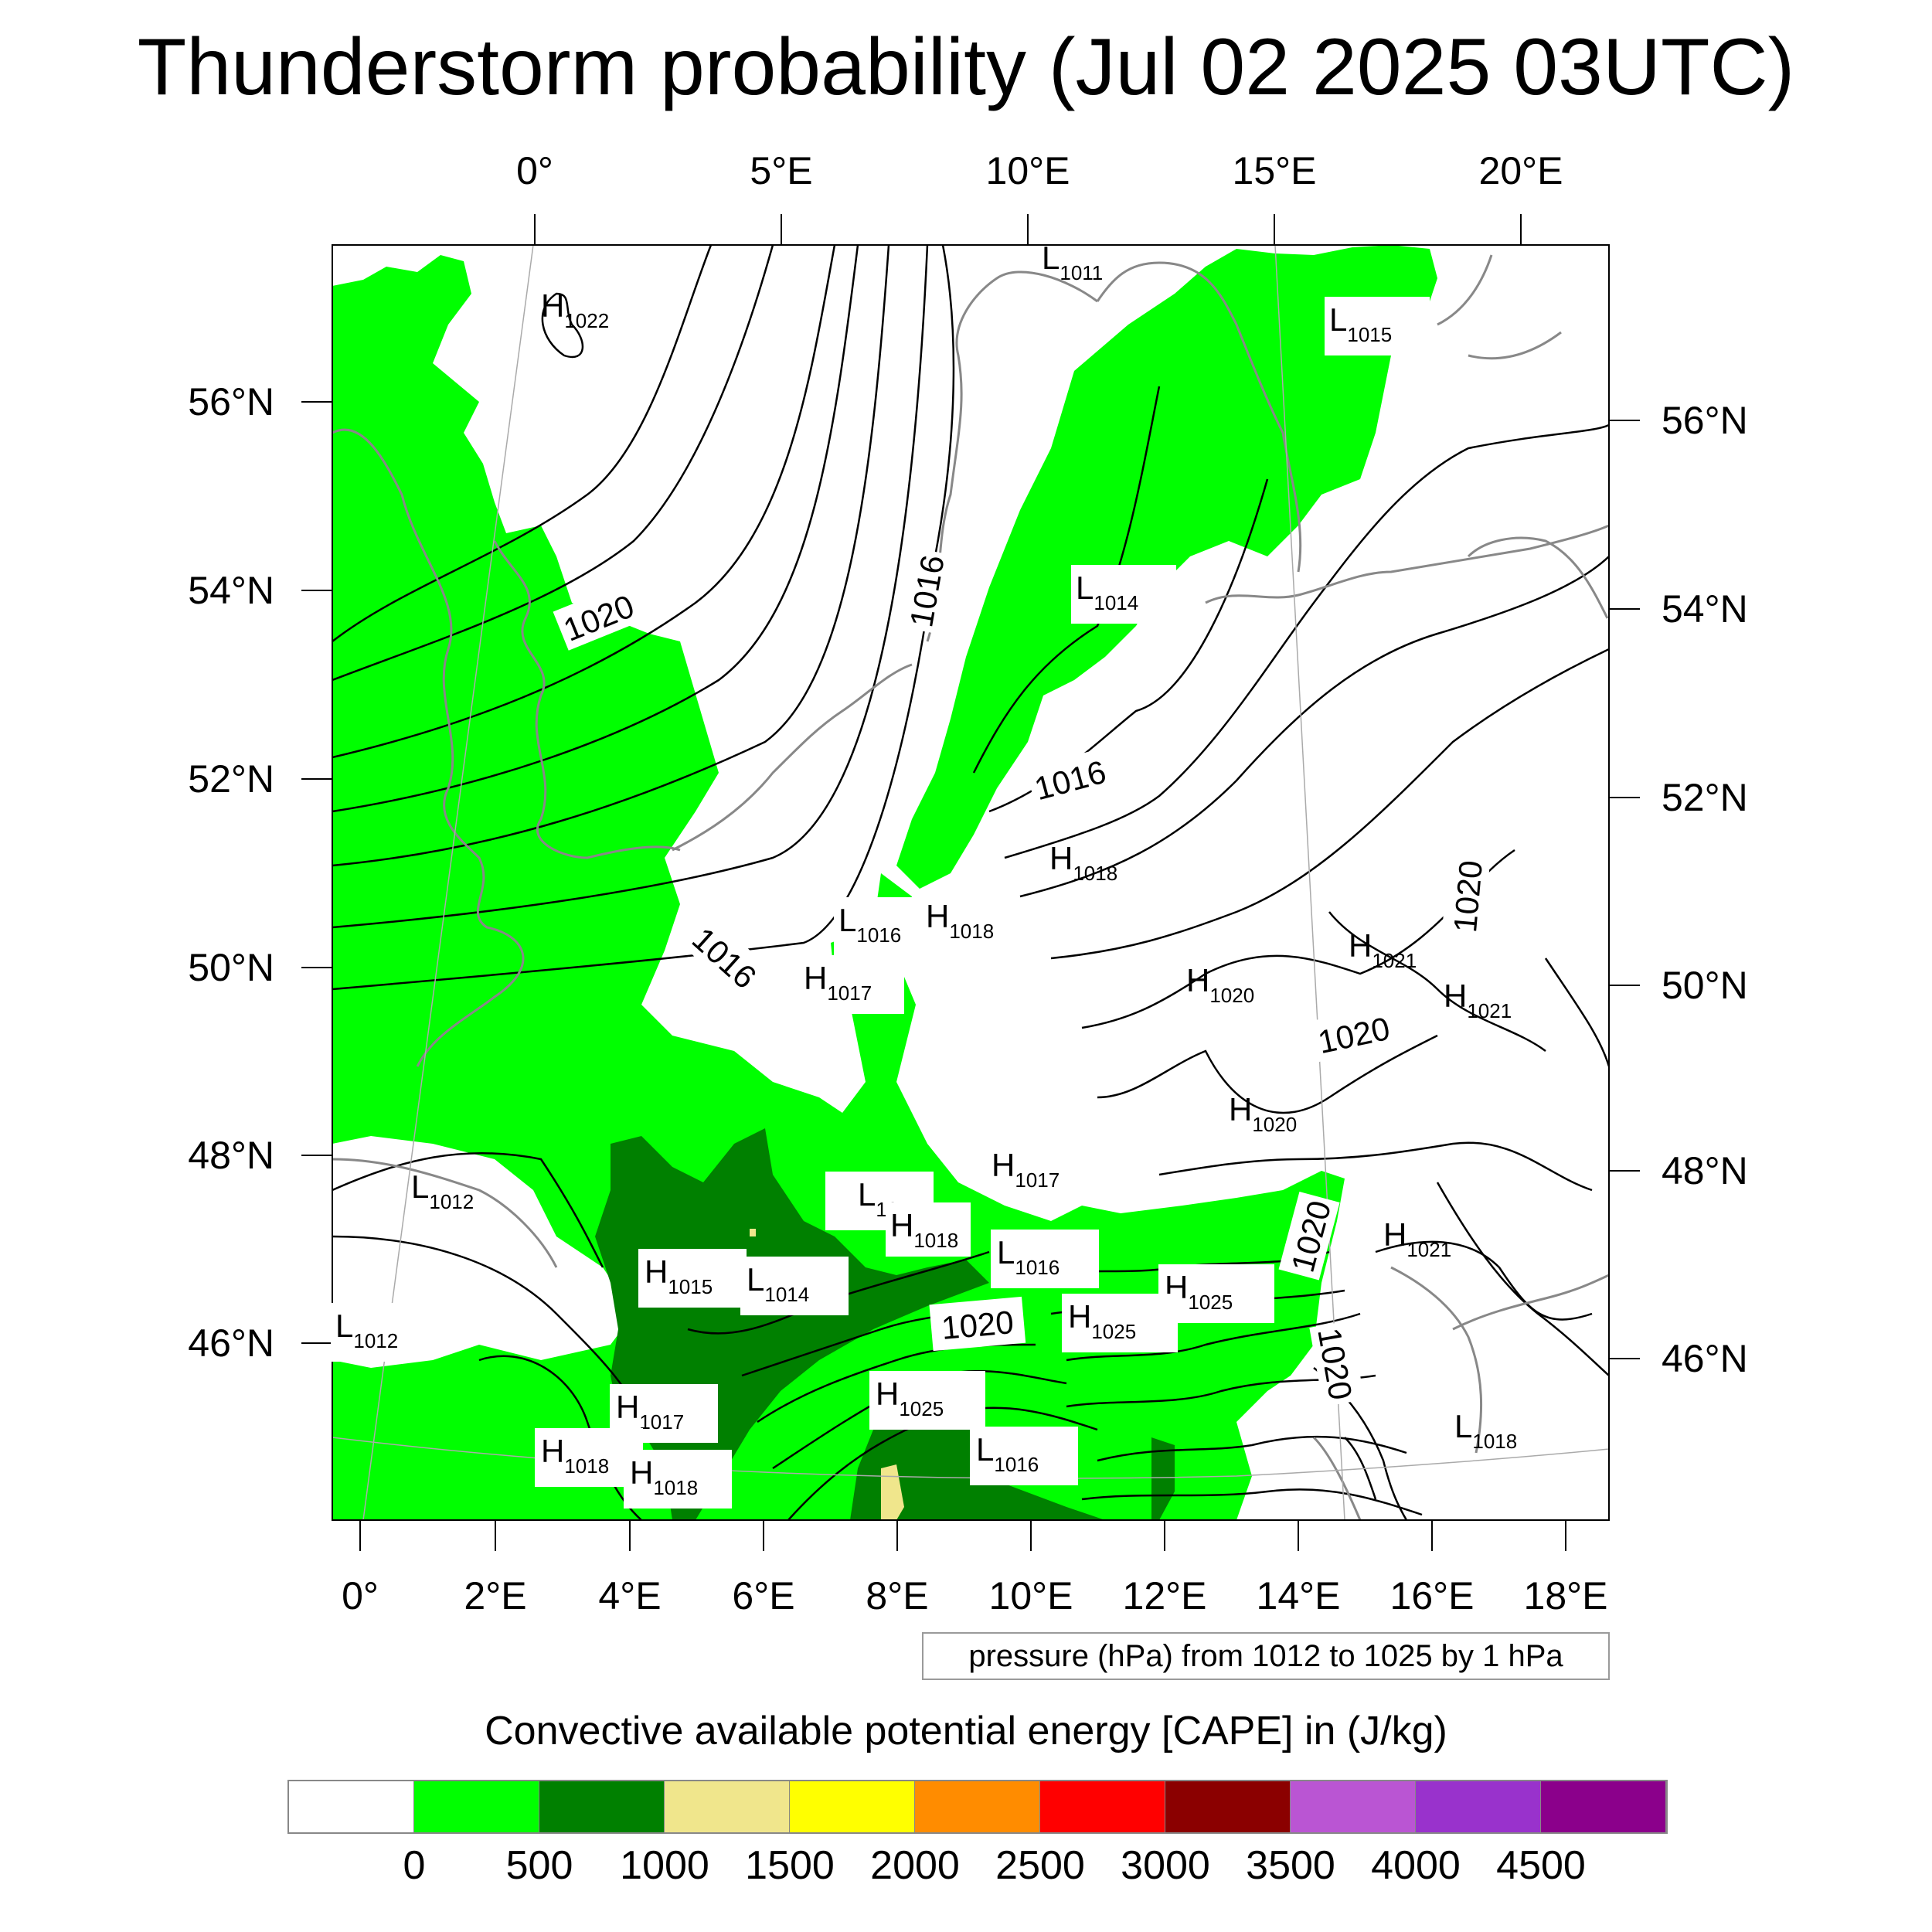 The image size is (1932, 1932). I want to click on center-value: 1021, so click(1395, 961).